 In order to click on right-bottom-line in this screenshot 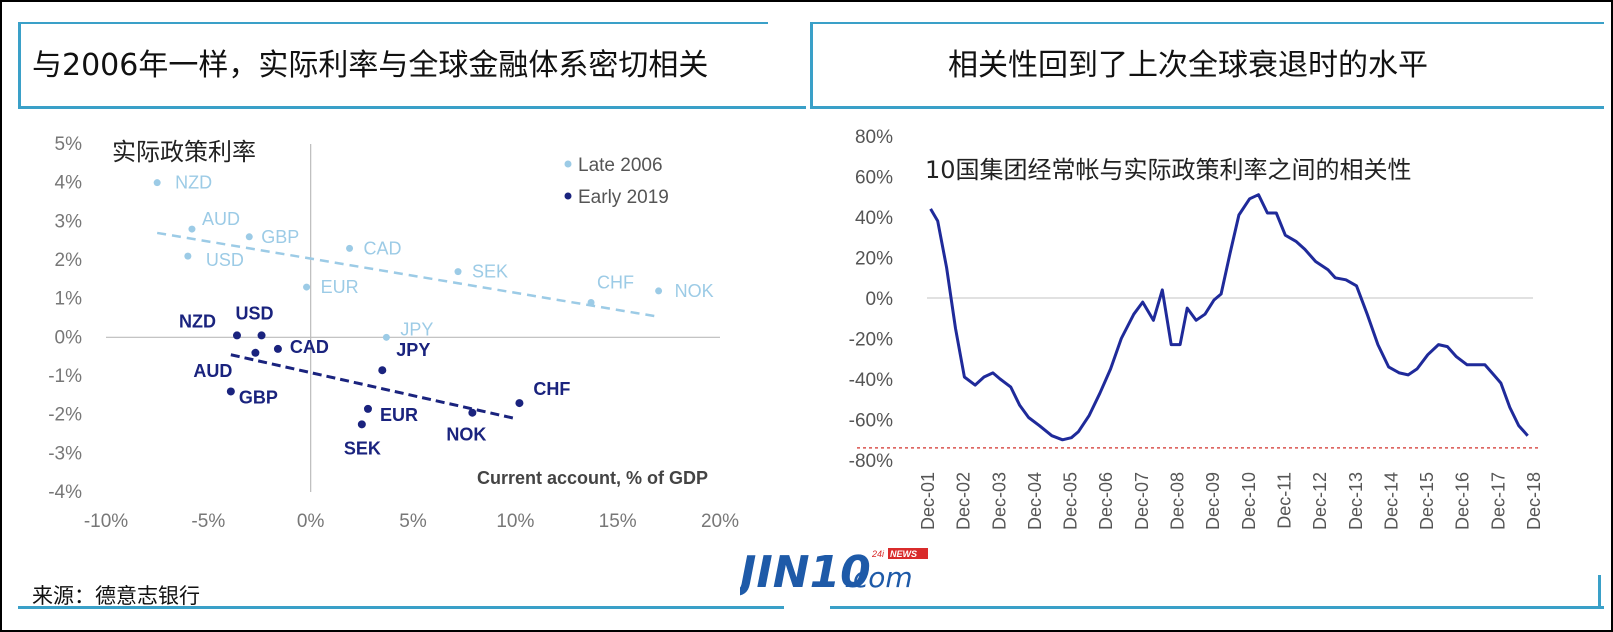, I will do `click(1217, 607)`.